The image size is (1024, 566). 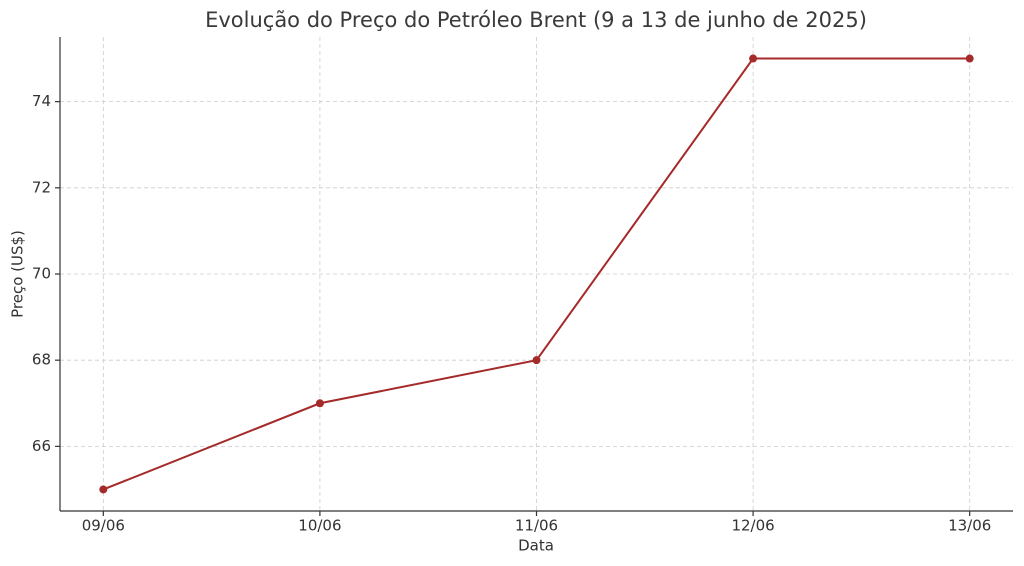 I want to click on x-axis-label: Data, so click(x=536, y=546).